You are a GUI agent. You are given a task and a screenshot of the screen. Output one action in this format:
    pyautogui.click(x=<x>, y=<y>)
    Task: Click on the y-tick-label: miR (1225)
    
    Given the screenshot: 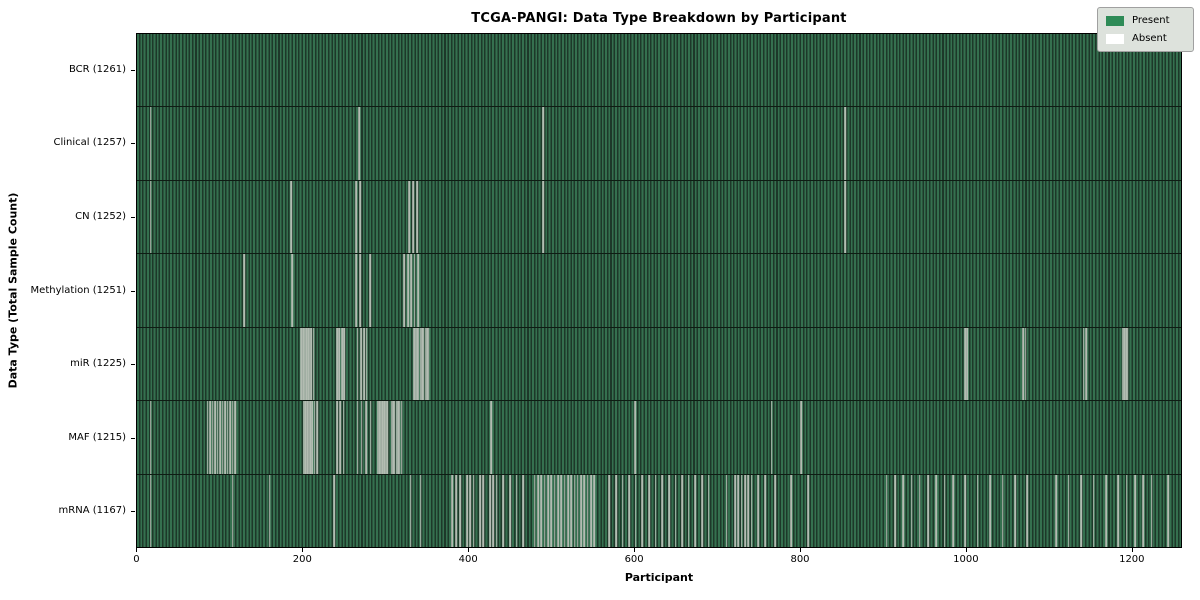 What is the action you would take?
    pyautogui.click(x=98, y=364)
    